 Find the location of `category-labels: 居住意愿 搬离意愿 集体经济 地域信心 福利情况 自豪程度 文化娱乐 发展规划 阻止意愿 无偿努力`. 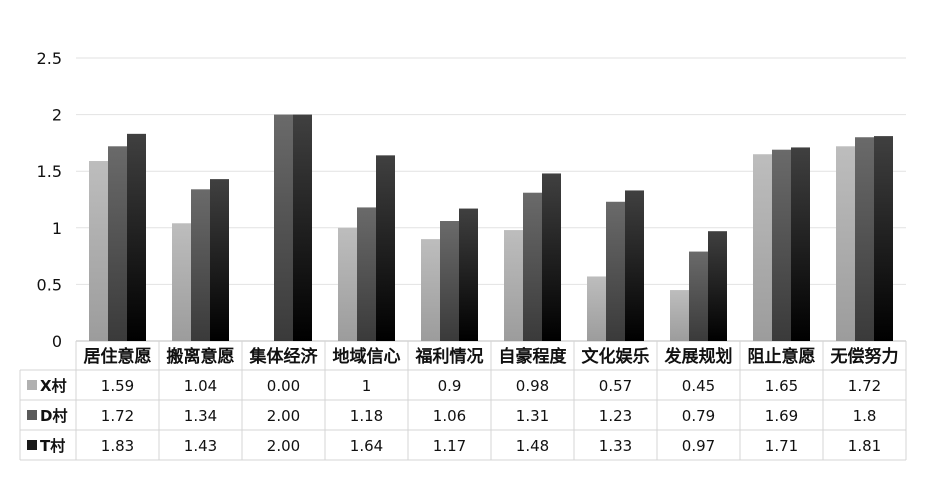

category-labels: 居住意愿 搬离意愿 集体经济 地域信心 福利情况 自豪程度 文化娱乐 发展规划 阻止意愿 无偿努力 is located at coordinates (491, 356).